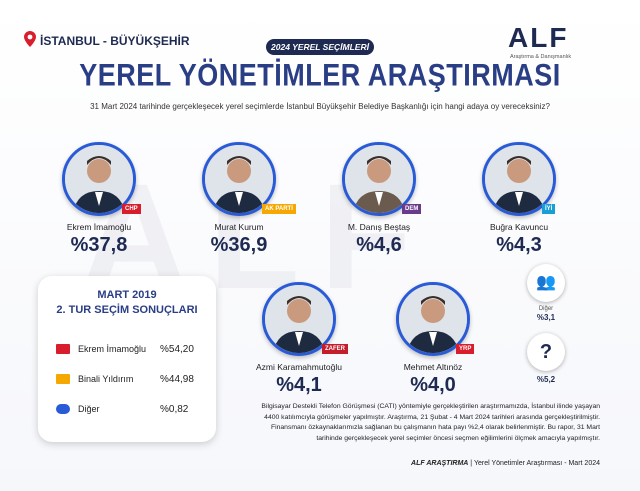 The width and height of the screenshot is (640, 491). What do you see at coordinates (30, 39) in the screenshot?
I see `location-pin` at bounding box center [30, 39].